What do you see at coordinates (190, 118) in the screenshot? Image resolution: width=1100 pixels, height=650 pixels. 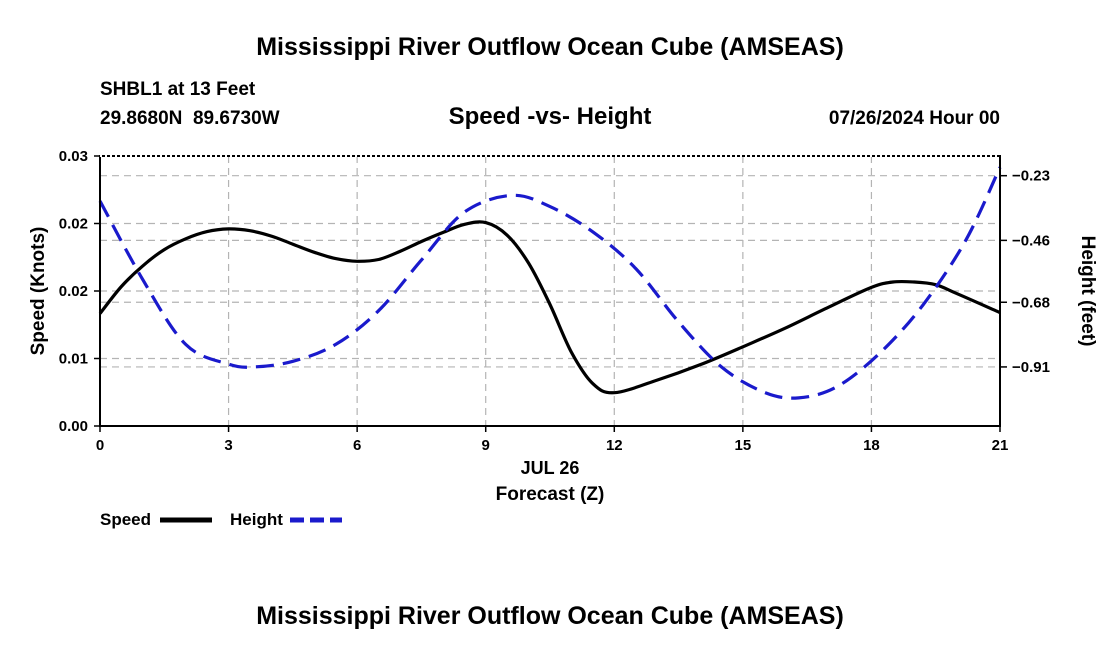 I see `coords-label: 29.8680N 89.6730W` at bounding box center [190, 118].